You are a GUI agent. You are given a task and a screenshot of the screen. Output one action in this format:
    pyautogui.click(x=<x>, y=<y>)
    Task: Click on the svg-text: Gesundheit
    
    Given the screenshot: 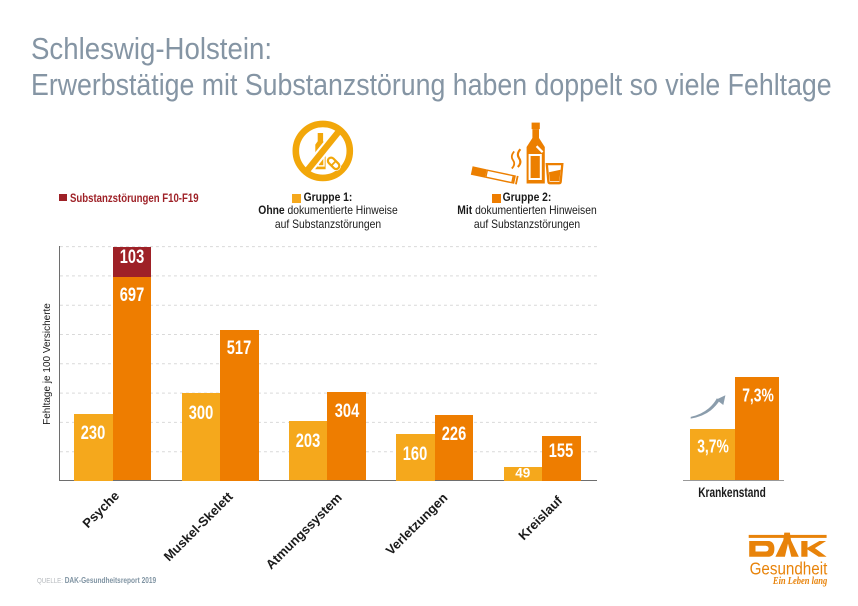 What is the action you would take?
    pyautogui.click(x=789, y=568)
    